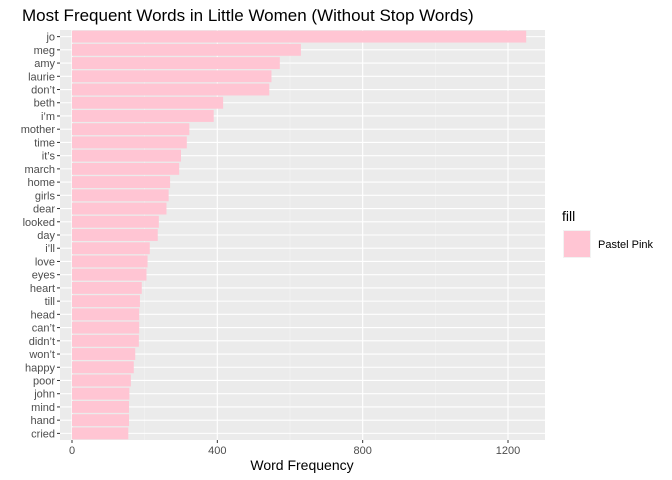 This screenshot has width=672, height=480. I want to click on y-tick-label: hand, so click(43, 421).